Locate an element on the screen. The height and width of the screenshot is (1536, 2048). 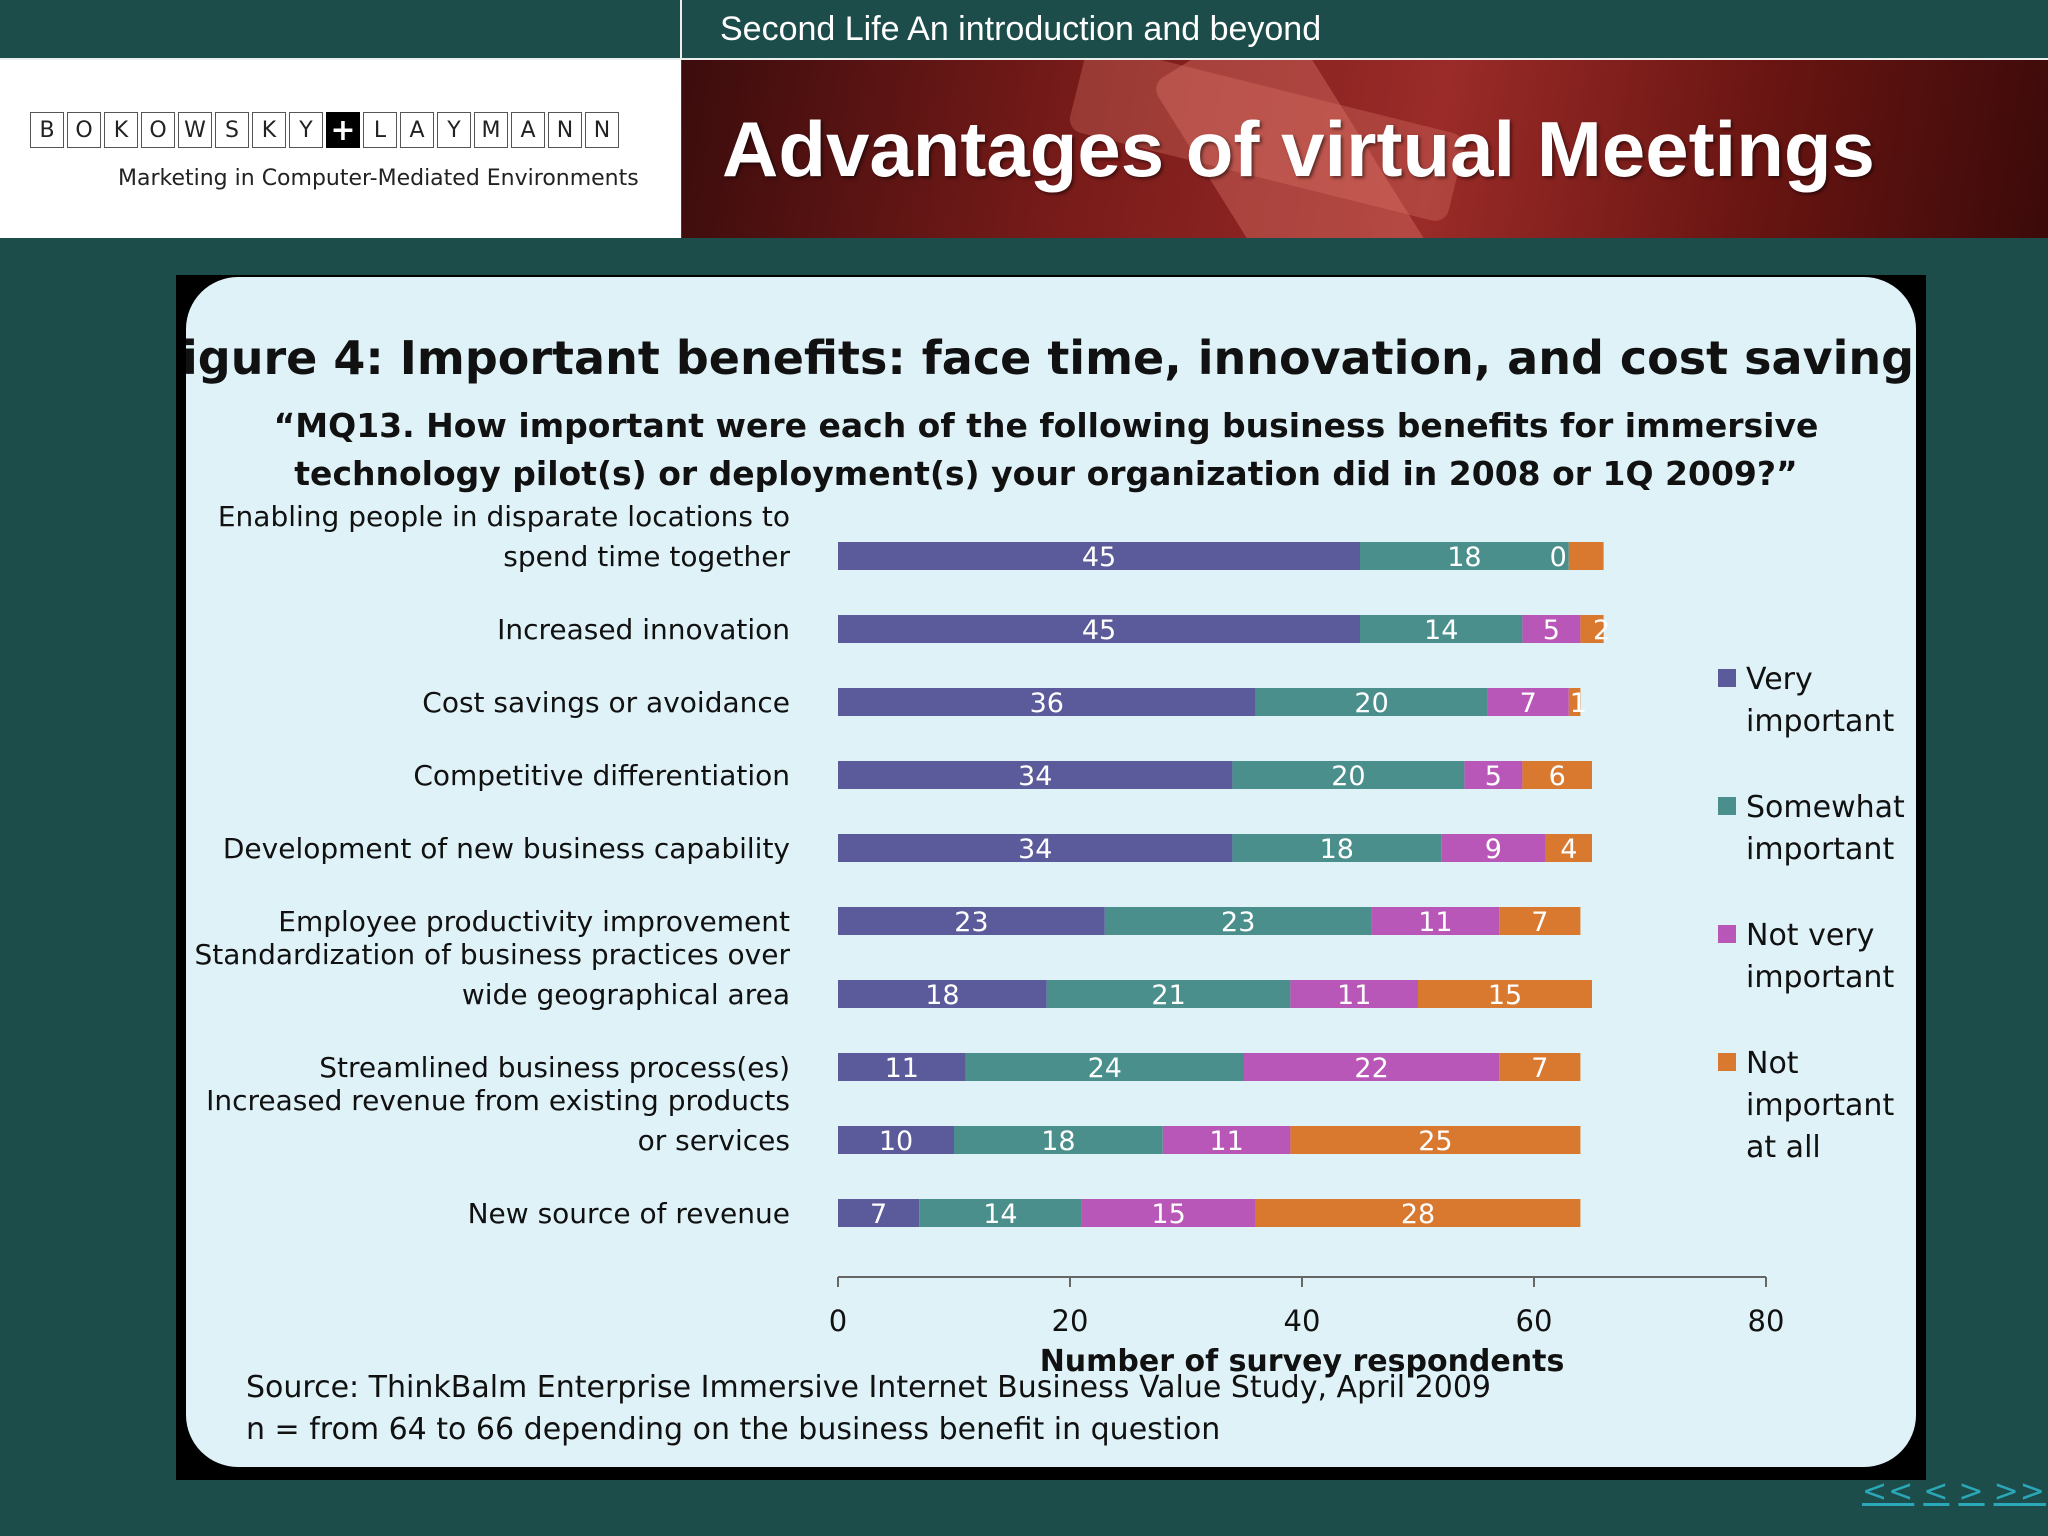
category-label: wide geographical area is located at coordinates (626, 994).